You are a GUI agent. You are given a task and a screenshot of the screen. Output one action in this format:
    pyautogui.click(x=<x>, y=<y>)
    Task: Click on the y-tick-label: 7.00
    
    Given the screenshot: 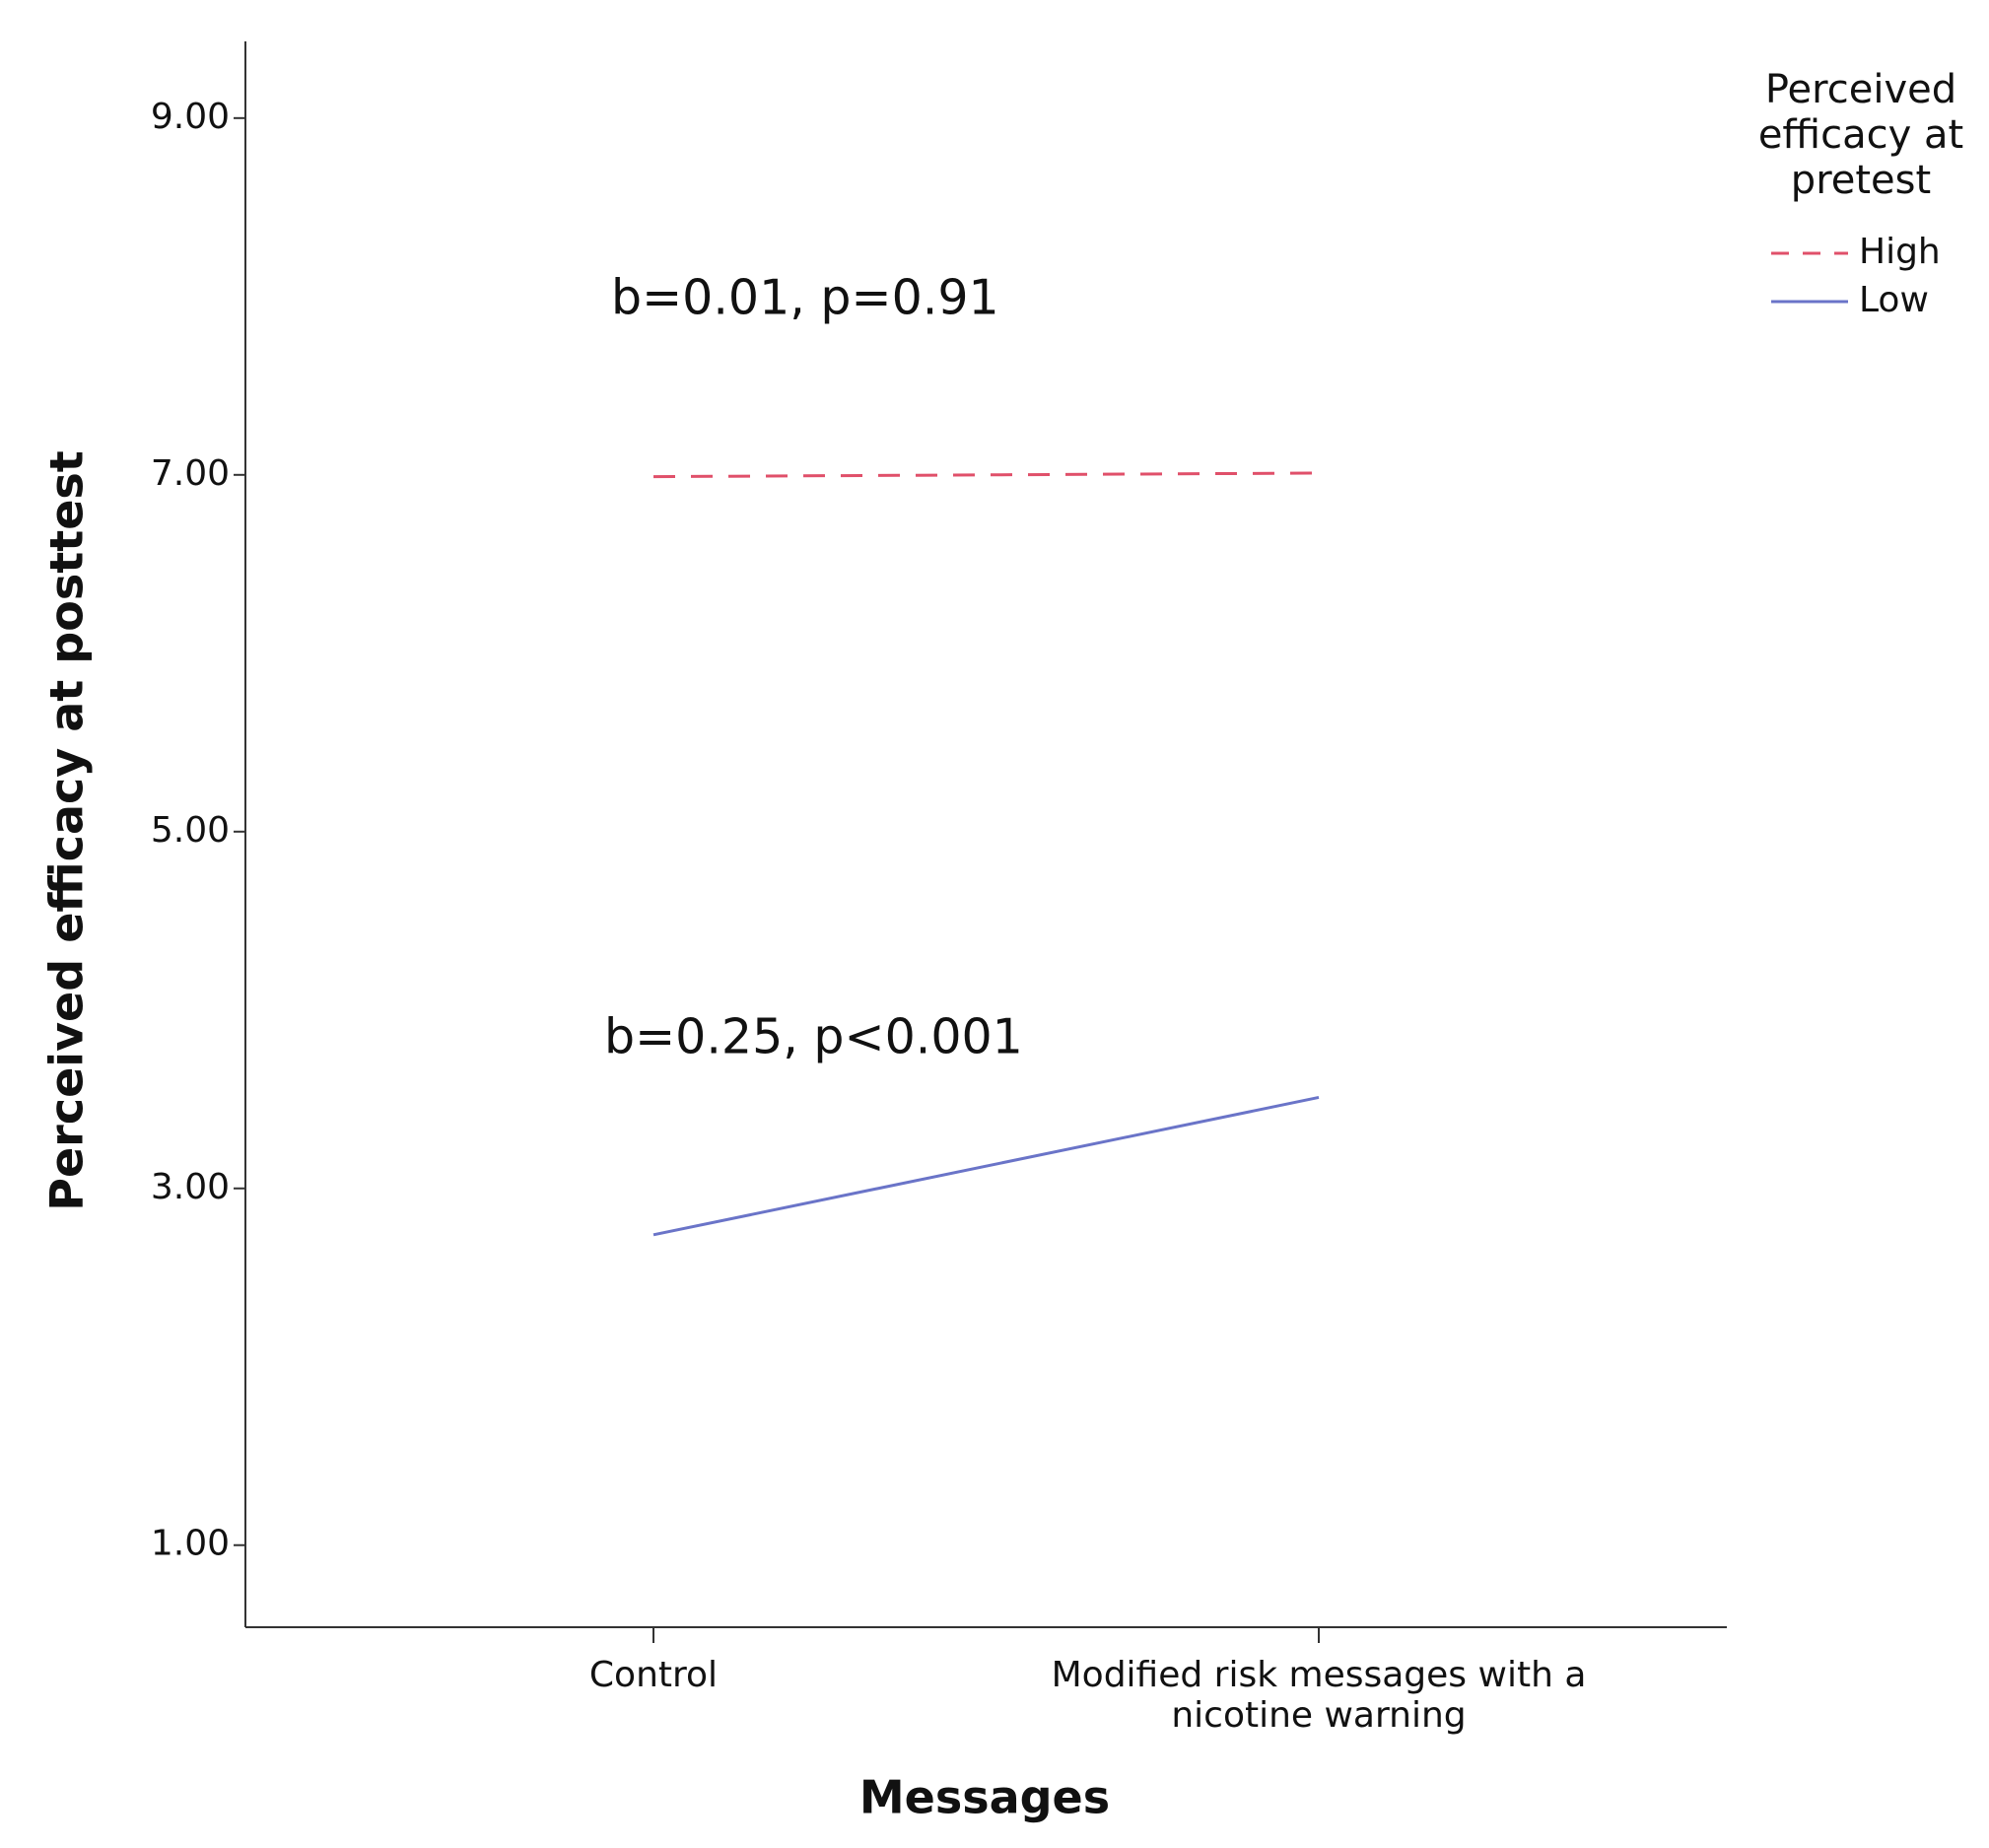 What is the action you would take?
    pyautogui.click(x=190, y=473)
    